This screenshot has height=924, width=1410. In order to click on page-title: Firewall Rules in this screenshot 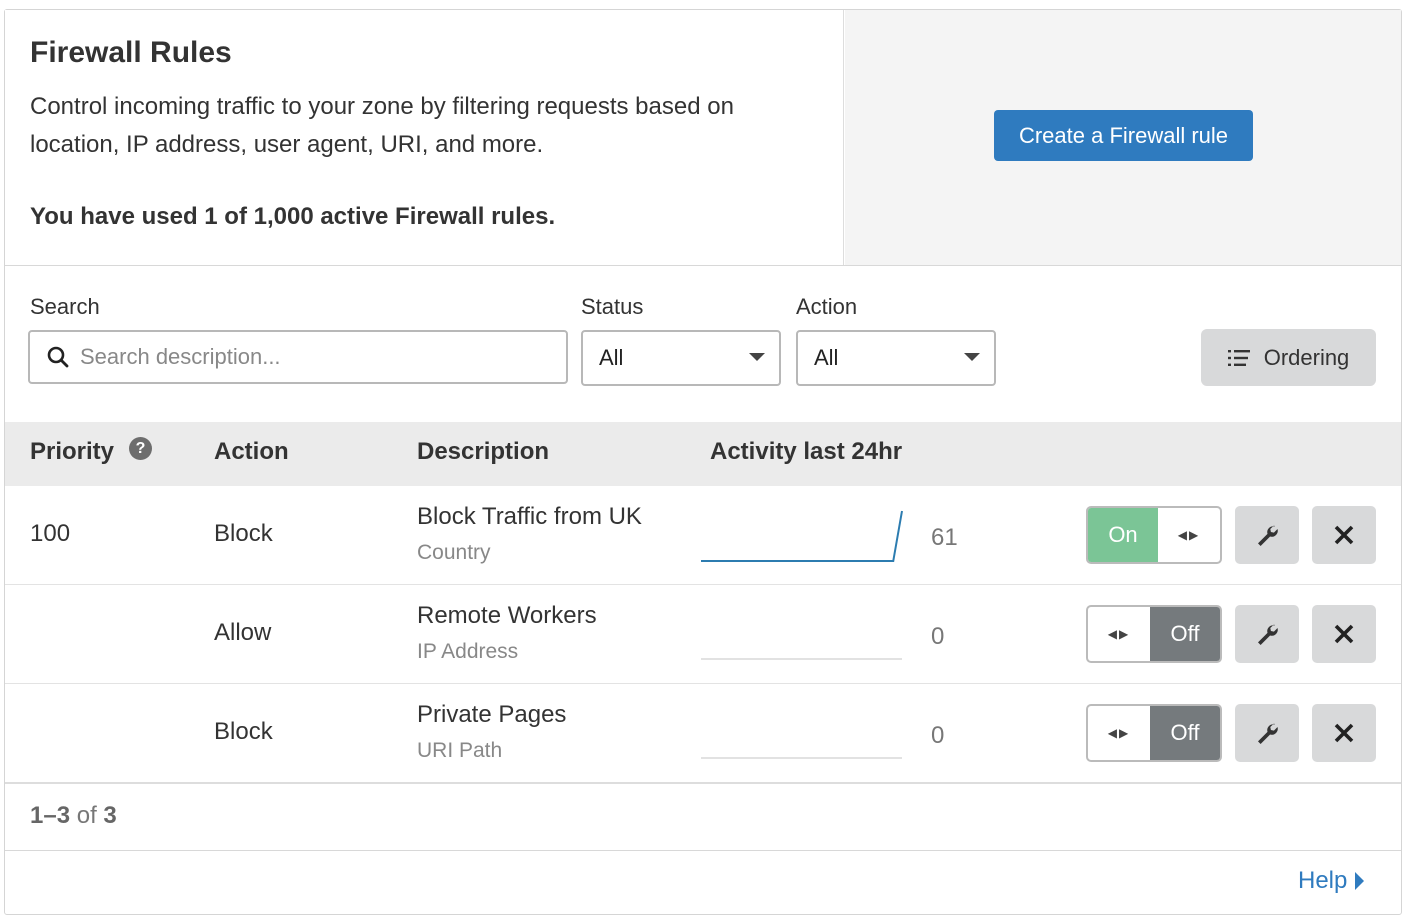, I will do `click(131, 52)`.